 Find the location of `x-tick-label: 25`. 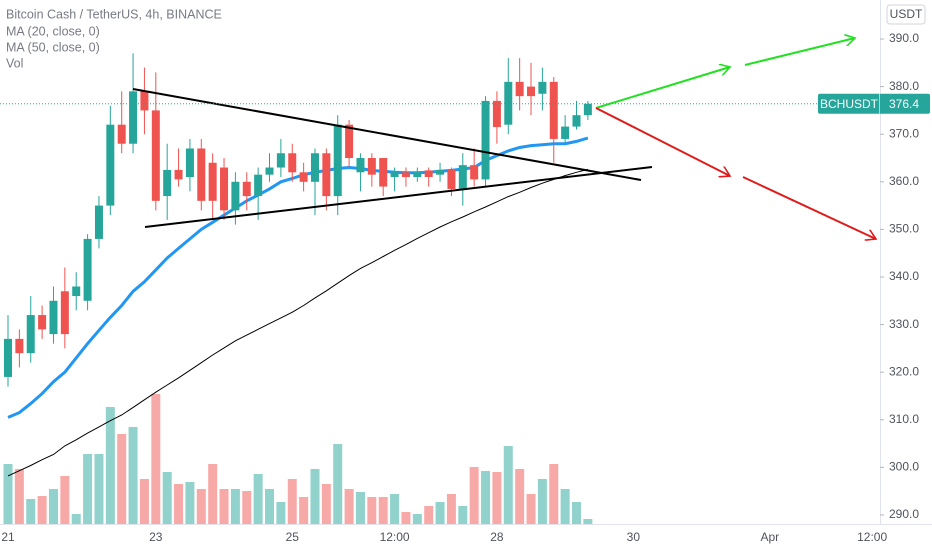

x-tick-label: 25 is located at coordinates (293, 537).